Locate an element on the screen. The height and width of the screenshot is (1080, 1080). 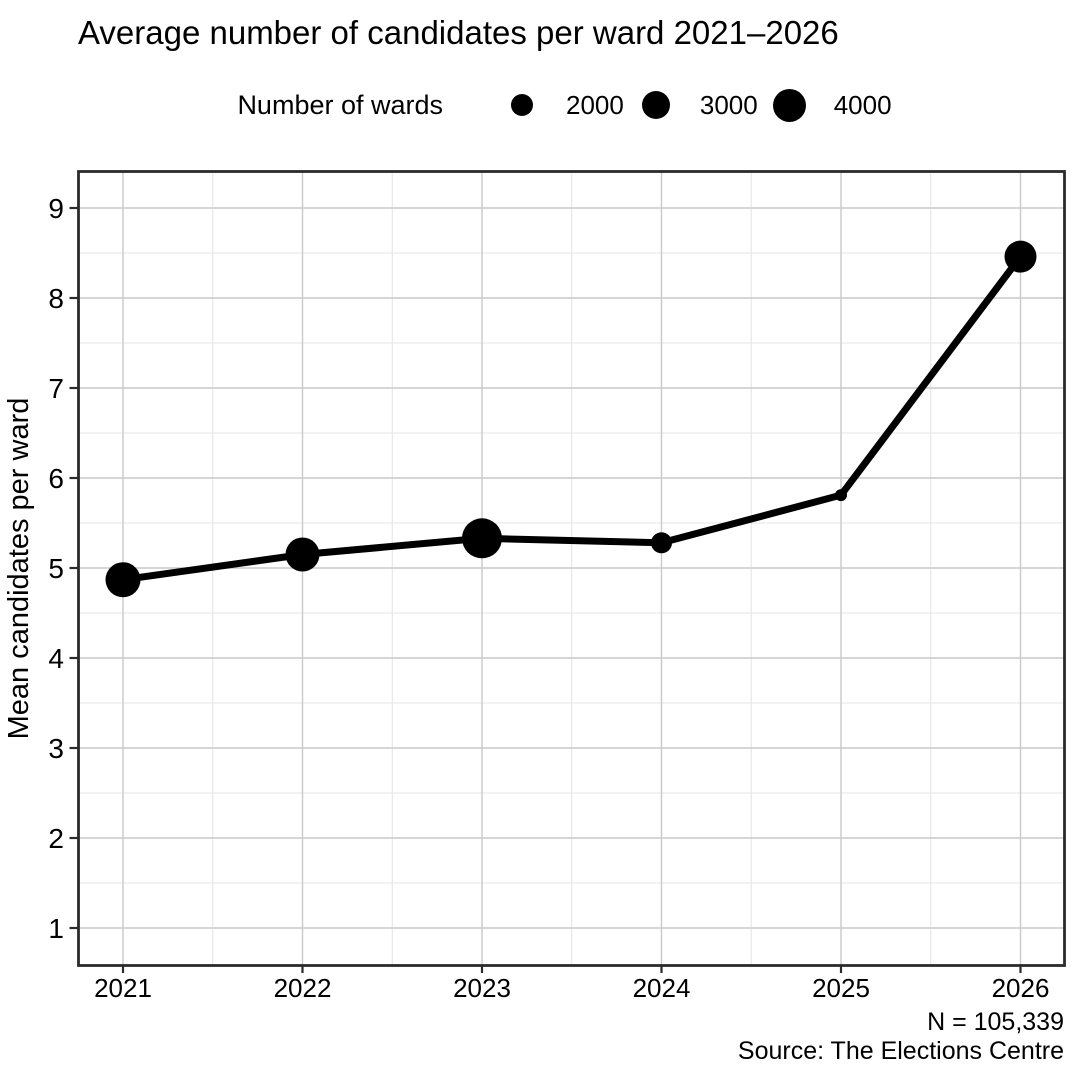
y-tick-label: 6 is located at coordinates (56, 478).